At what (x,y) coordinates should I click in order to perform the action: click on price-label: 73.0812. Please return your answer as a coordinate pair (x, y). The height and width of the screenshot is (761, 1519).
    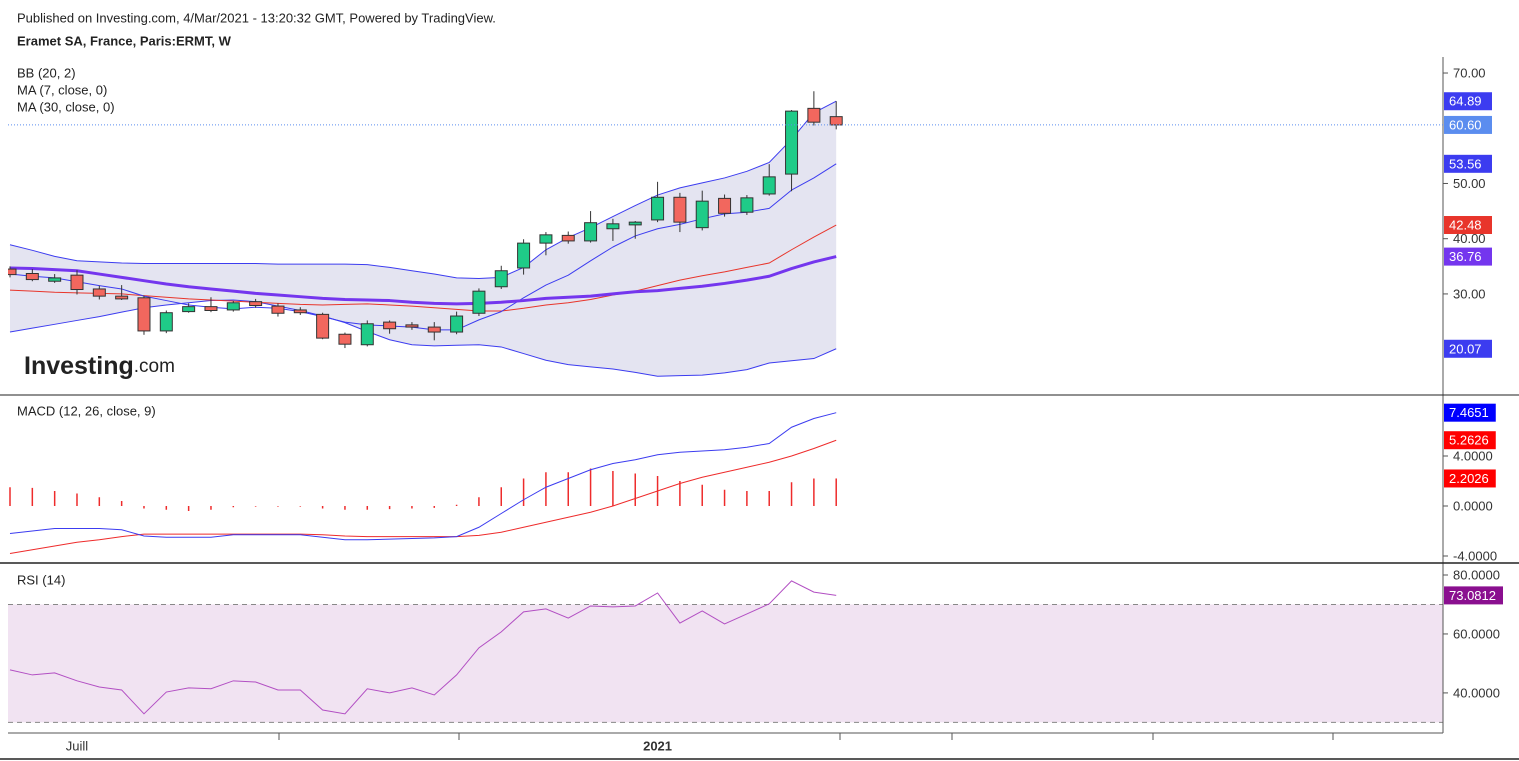
    Looking at the image, I should click on (1472, 595).